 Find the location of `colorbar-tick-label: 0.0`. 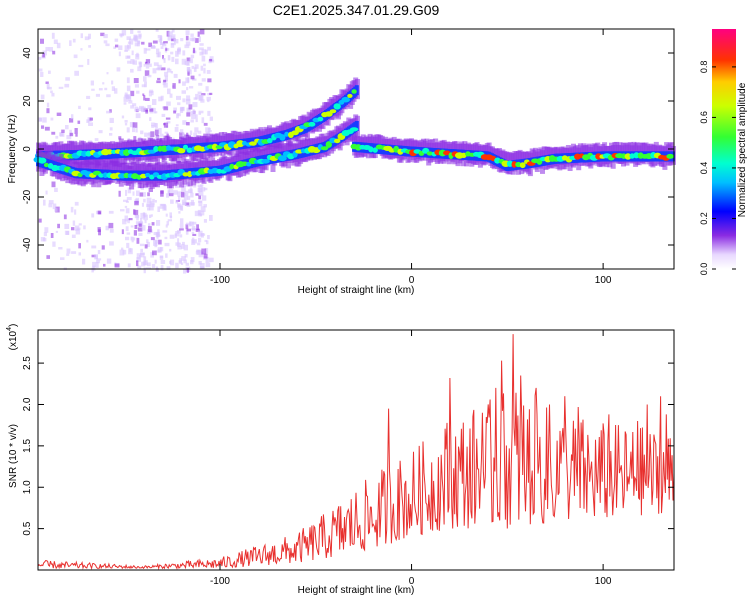

colorbar-tick-label: 0.0 is located at coordinates (704, 269).